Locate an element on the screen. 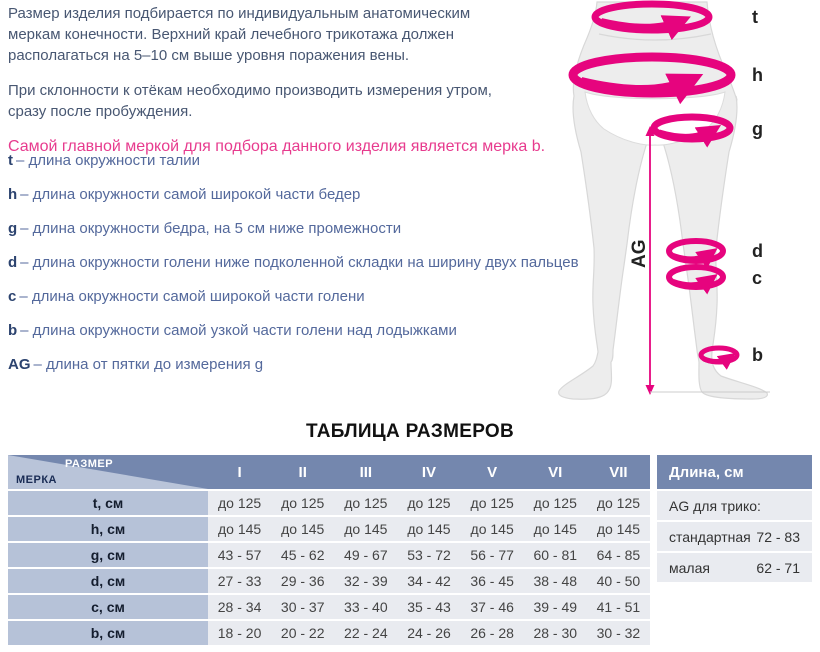 This screenshot has width=820, height=652. cell: 22 - 24 is located at coordinates (366, 633).